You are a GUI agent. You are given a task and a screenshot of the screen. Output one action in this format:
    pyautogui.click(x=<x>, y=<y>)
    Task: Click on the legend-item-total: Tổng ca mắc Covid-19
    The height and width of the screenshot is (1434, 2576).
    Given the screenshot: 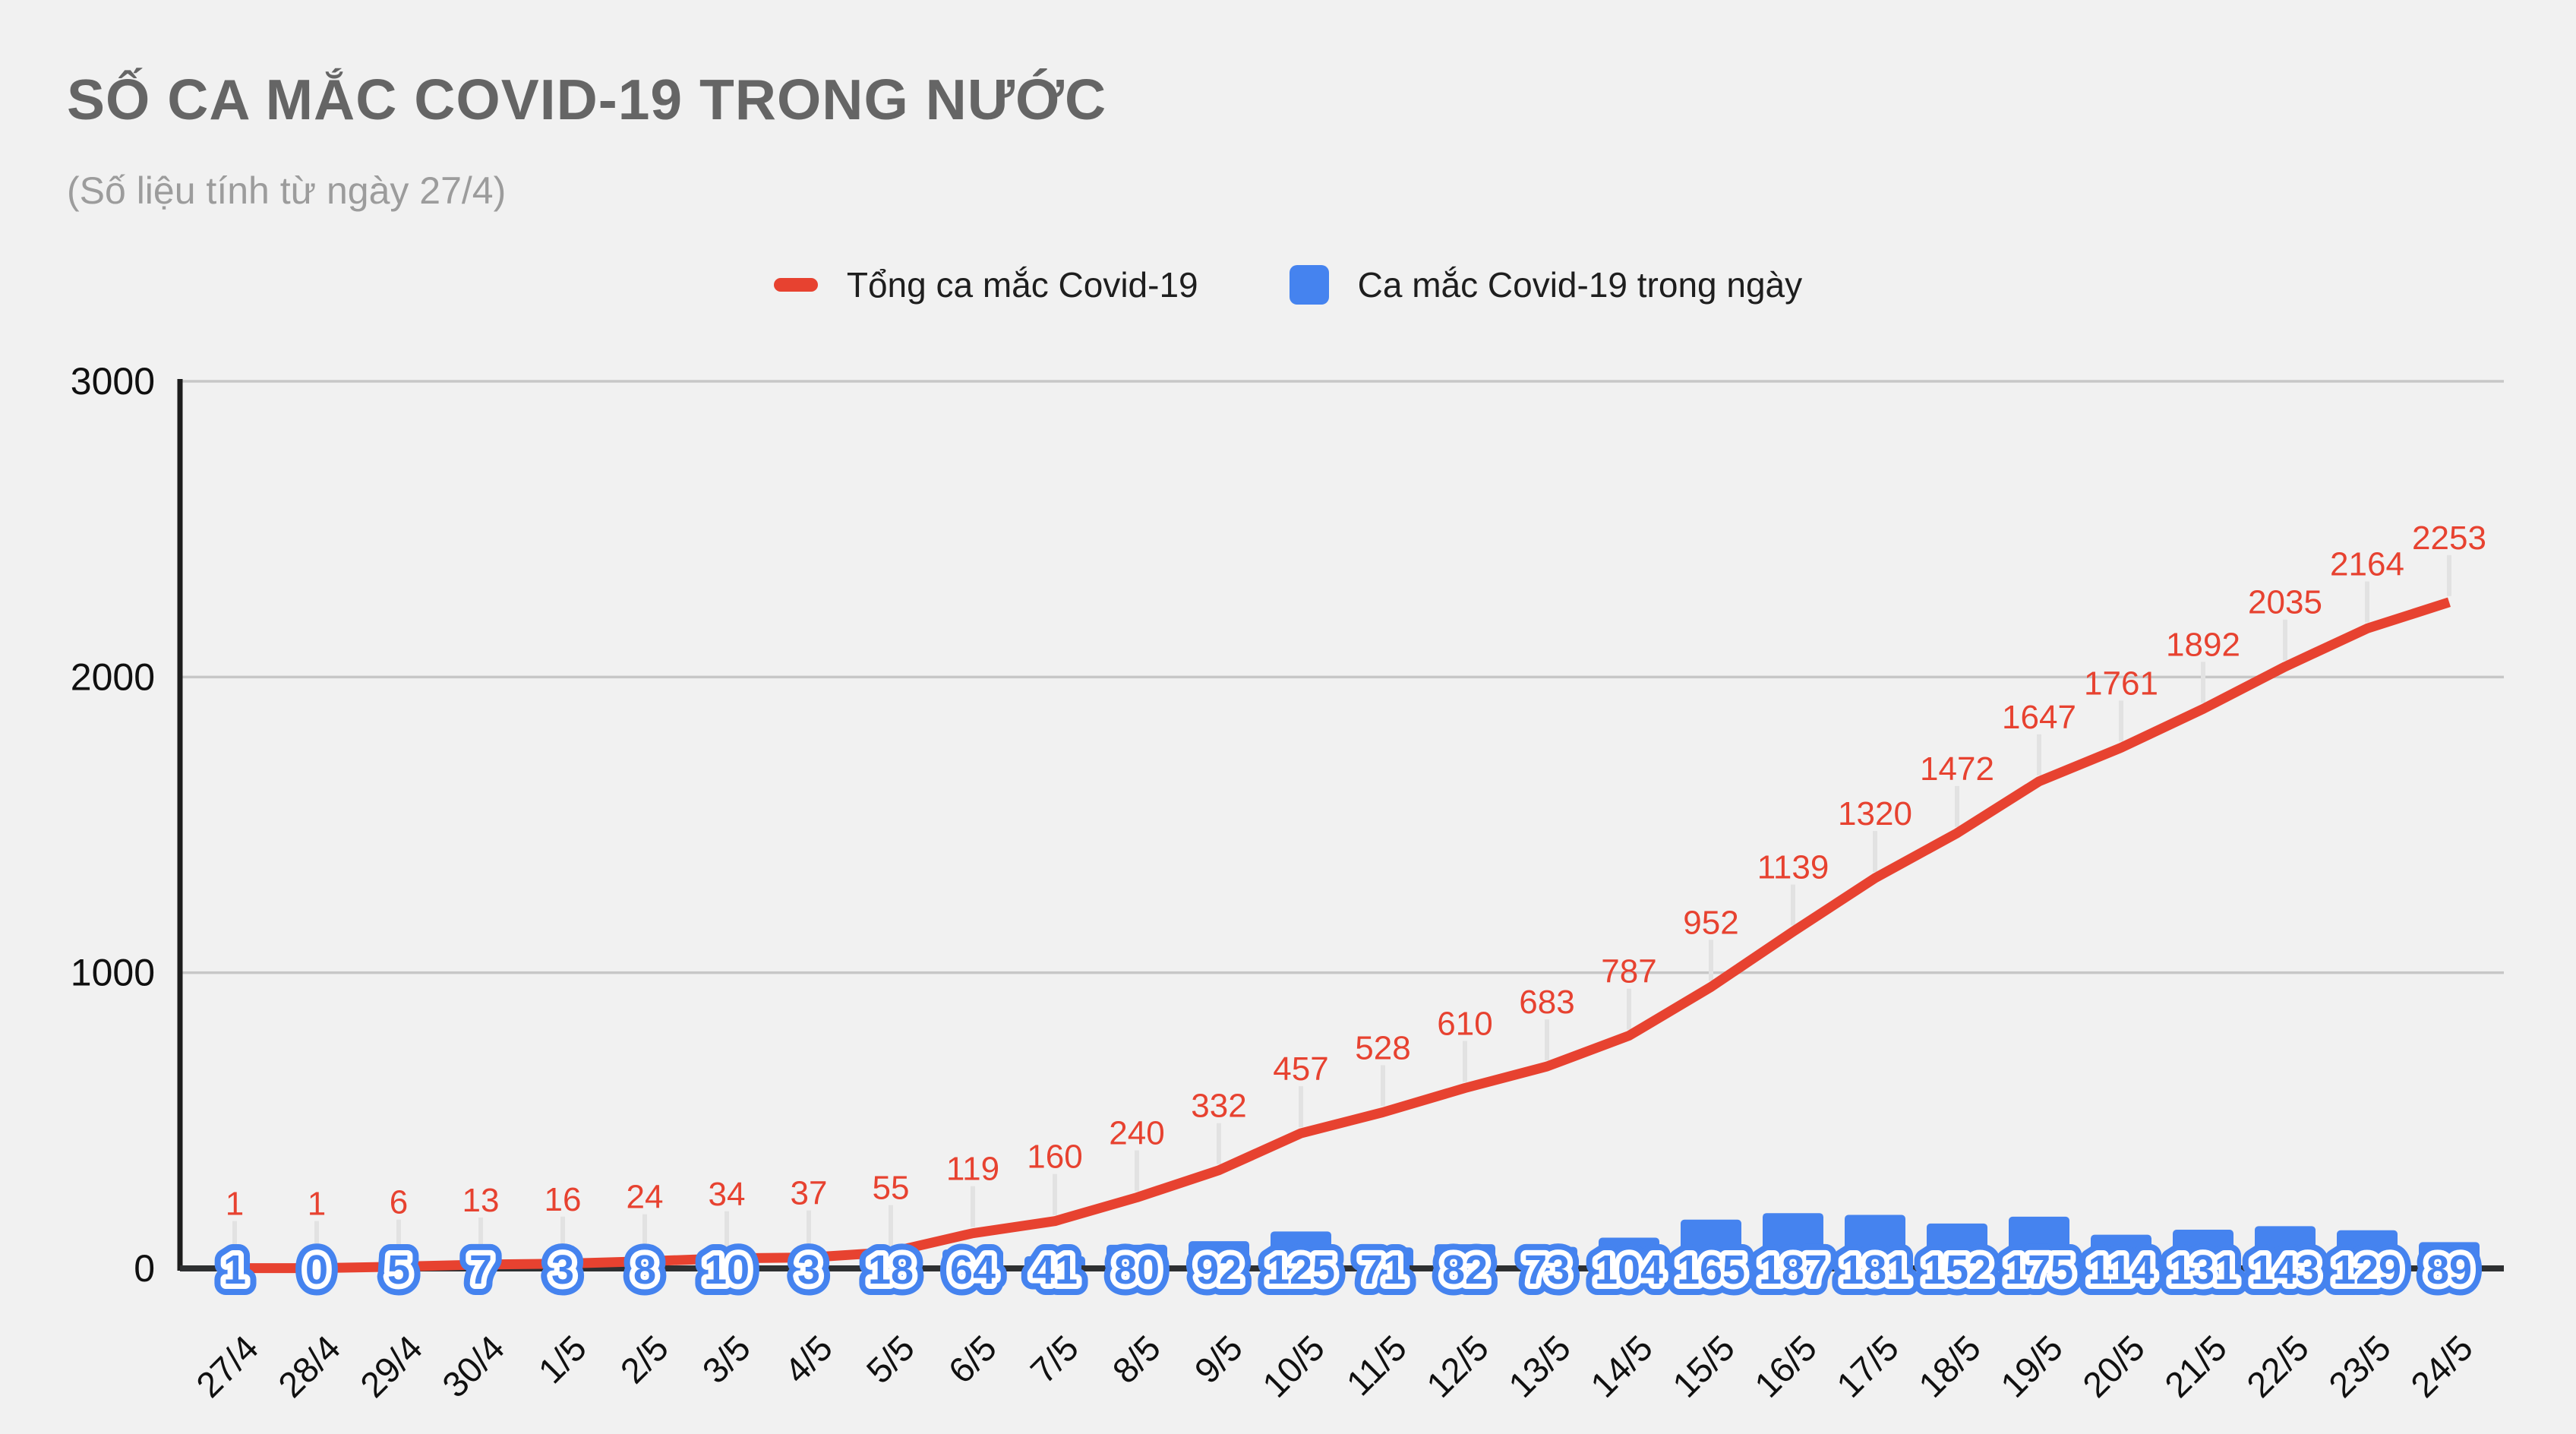 What is the action you would take?
    pyautogui.click(x=986, y=285)
    